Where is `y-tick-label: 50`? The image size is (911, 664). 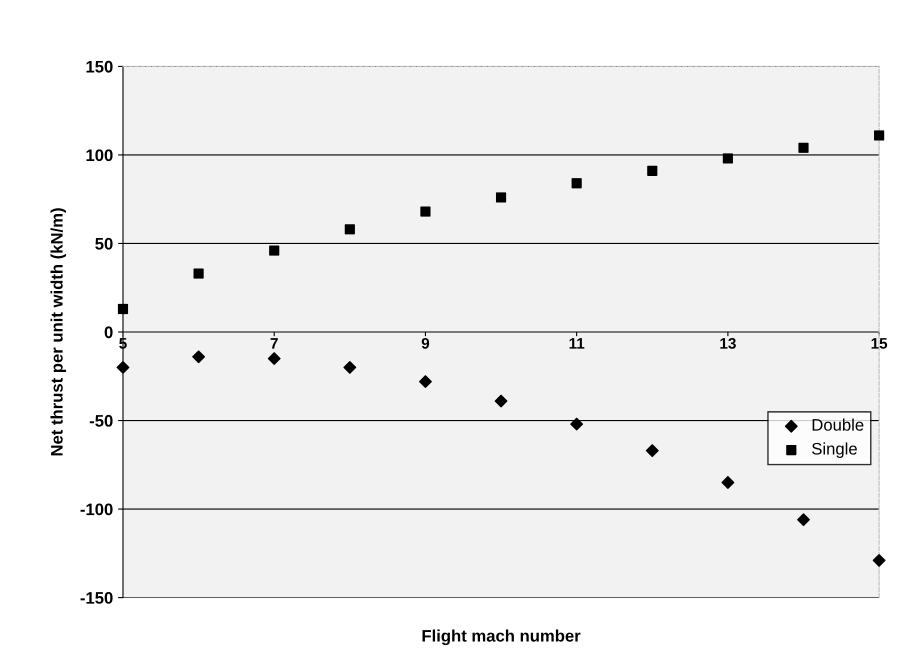 y-tick-label: 50 is located at coordinates (104, 244).